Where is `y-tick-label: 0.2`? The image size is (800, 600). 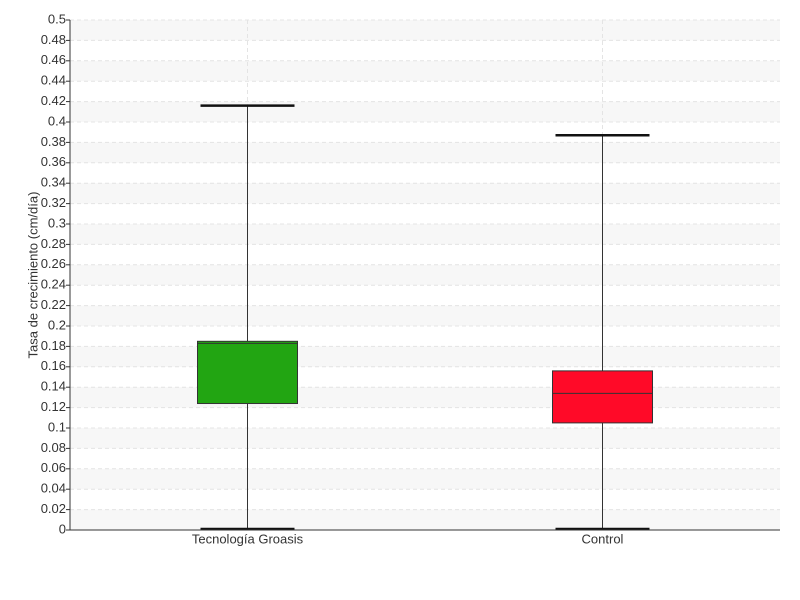
y-tick-label: 0.2 is located at coordinates (57, 324).